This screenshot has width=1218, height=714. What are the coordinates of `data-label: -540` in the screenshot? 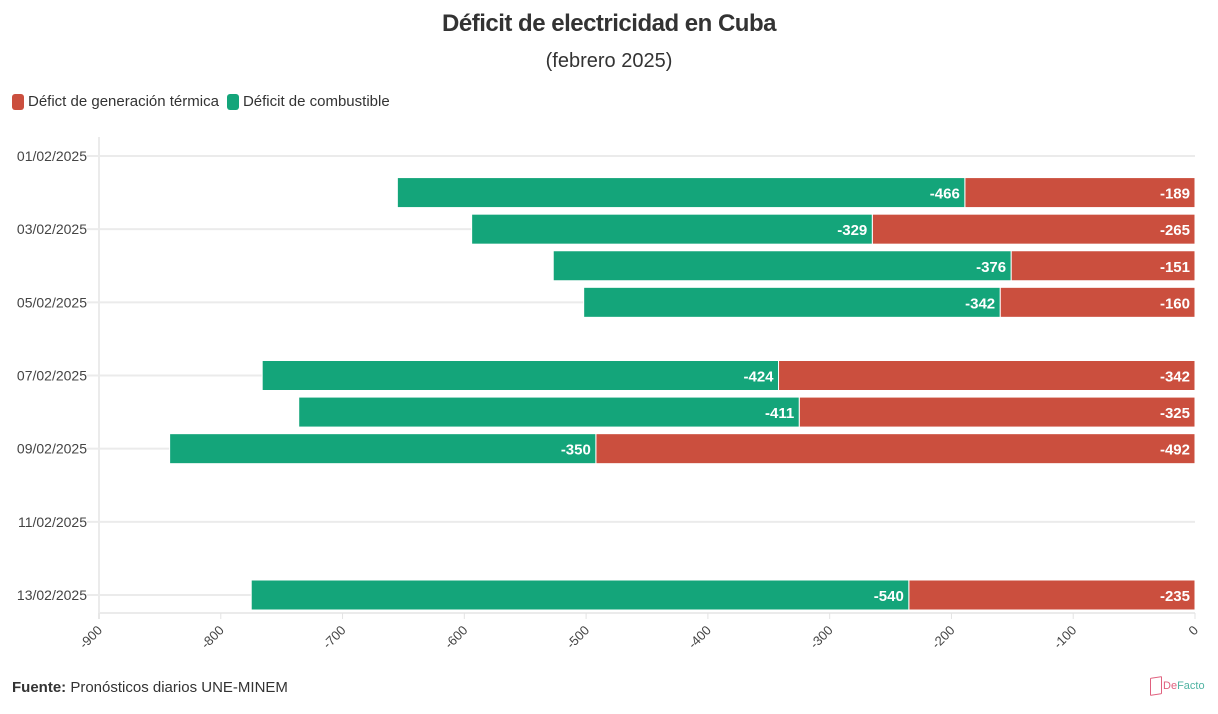 It's located at (889, 596).